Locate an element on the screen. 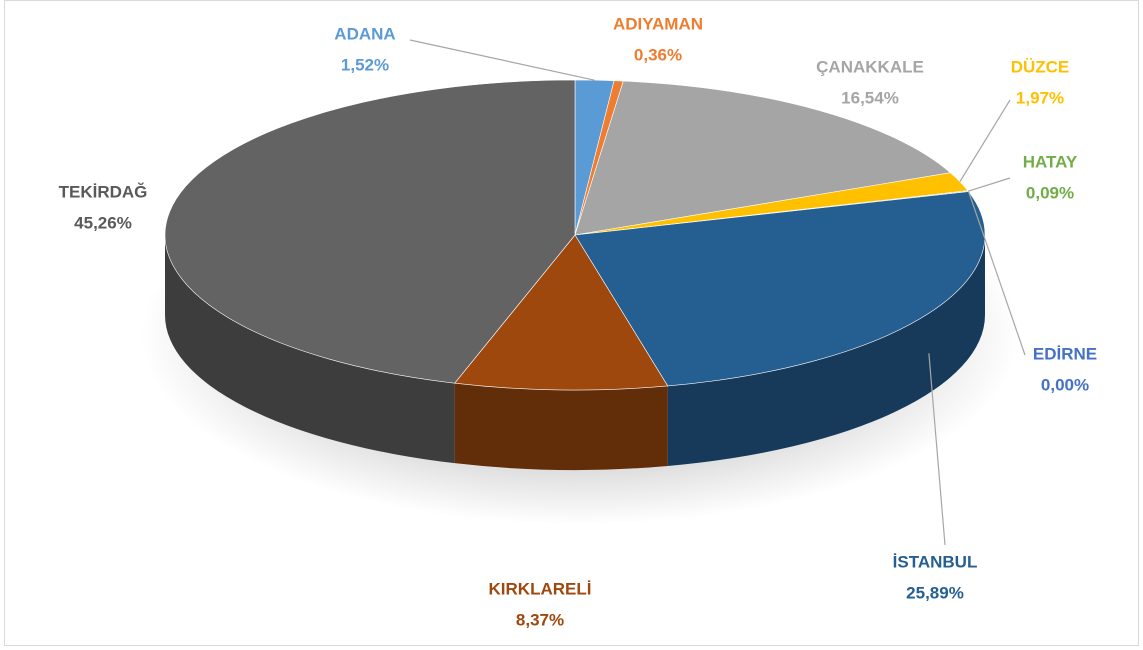  label-value: 0,00% is located at coordinates (1065, 384).